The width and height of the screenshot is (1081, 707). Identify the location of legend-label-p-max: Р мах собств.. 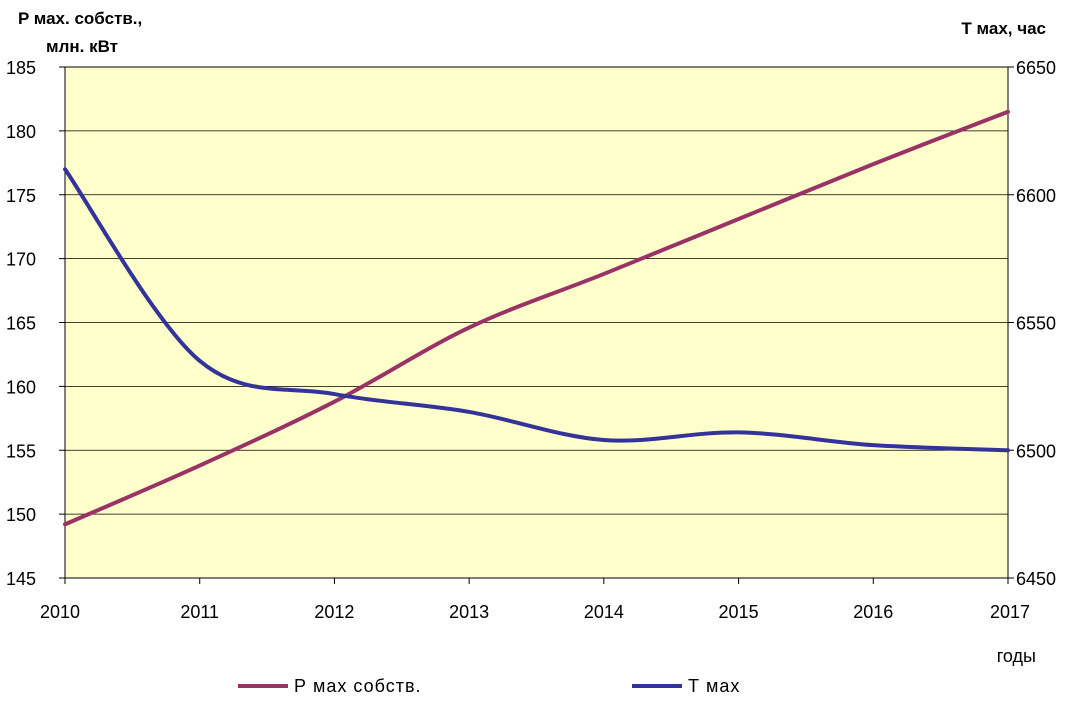
(358, 686).